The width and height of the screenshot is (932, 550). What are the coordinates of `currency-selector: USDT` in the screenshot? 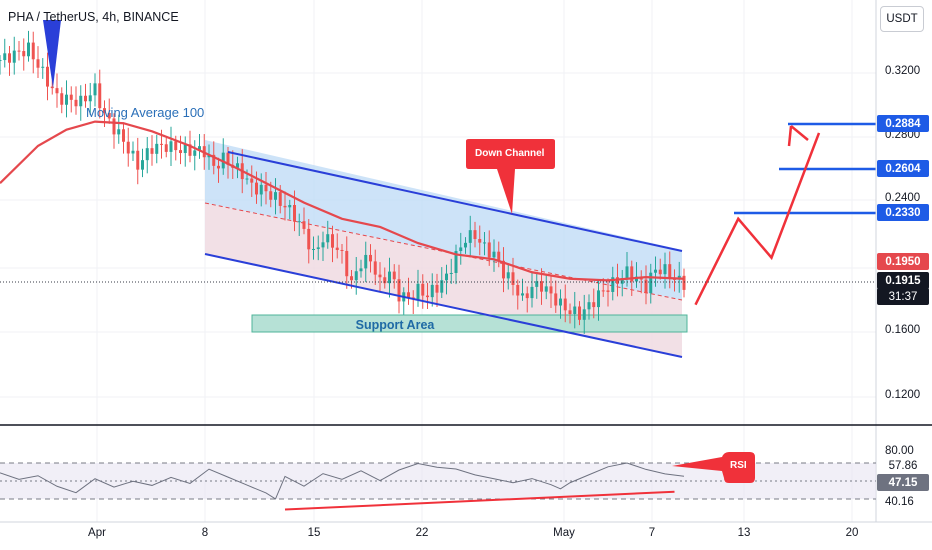 It's located at (902, 19).